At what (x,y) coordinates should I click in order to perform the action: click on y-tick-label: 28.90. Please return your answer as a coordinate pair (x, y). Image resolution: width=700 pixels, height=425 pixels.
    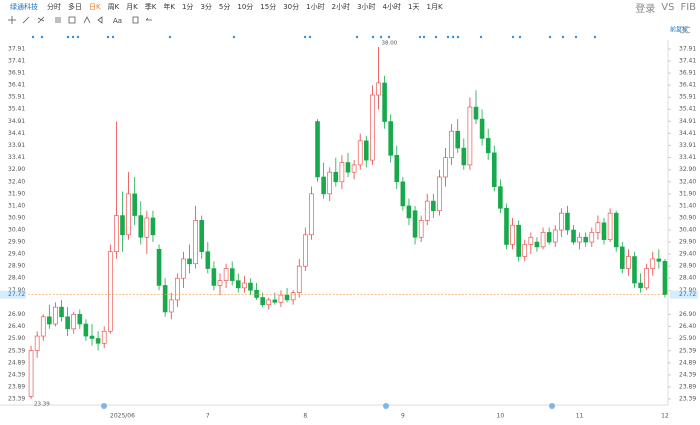
    Looking at the image, I should click on (687, 266).